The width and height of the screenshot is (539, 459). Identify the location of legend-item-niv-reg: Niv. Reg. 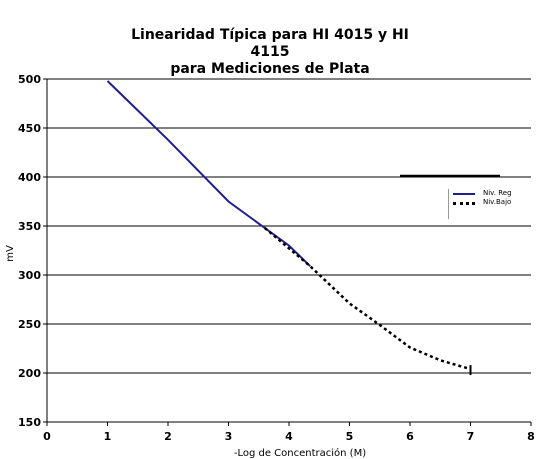
(492, 194).